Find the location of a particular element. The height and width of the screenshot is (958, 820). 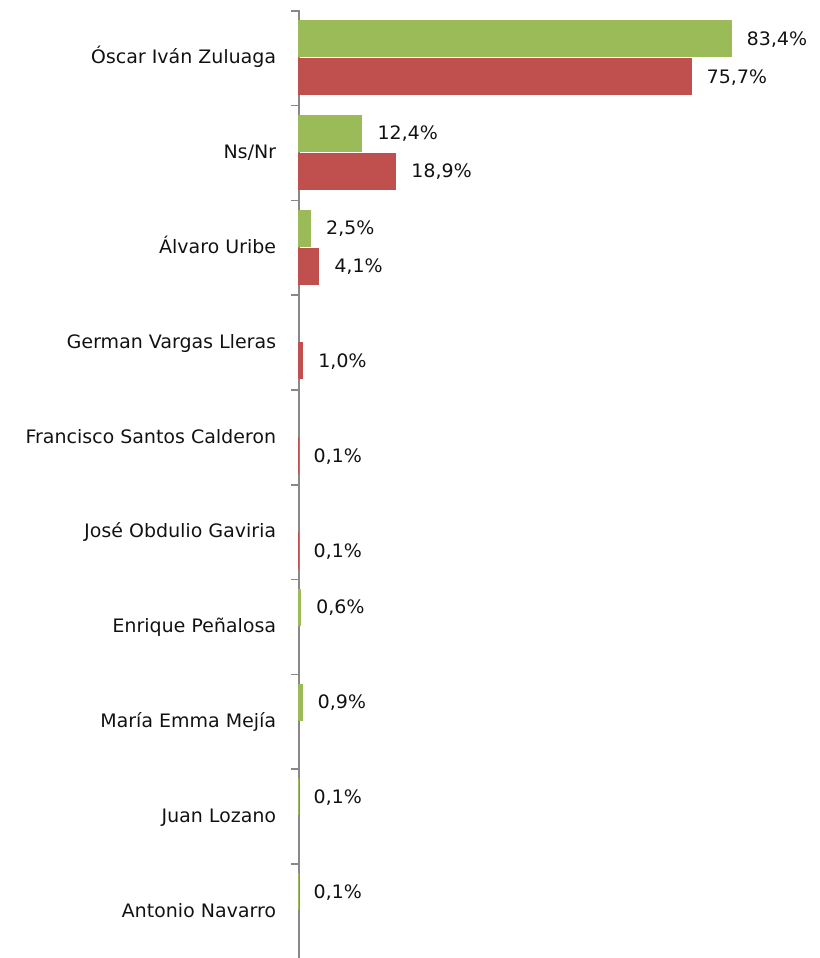

category-label: Enrique Peñalosa is located at coordinates (194, 626).